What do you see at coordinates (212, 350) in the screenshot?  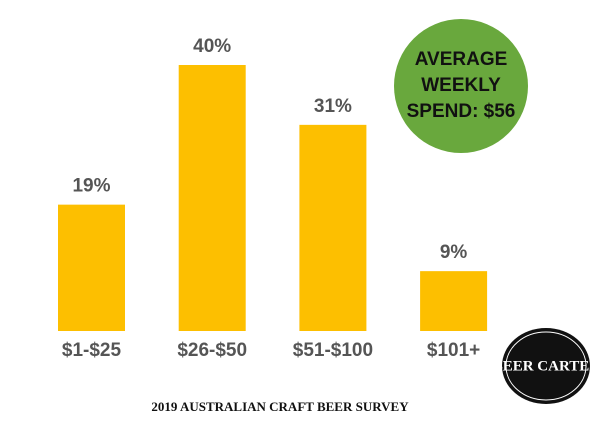 I see `x-tick-label: $26-$50` at bounding box center [212, 350].